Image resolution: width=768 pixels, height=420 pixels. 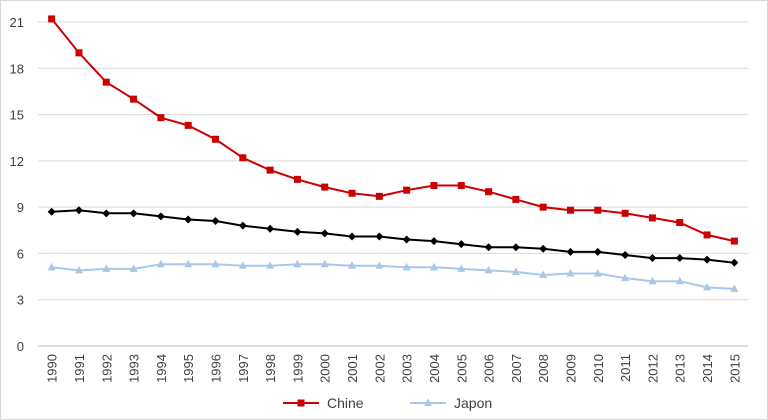 What do you see at coordinates (516, 368) in the screenshot?
I see `x-tick-label: 2007` at bounding box center [516, 368].